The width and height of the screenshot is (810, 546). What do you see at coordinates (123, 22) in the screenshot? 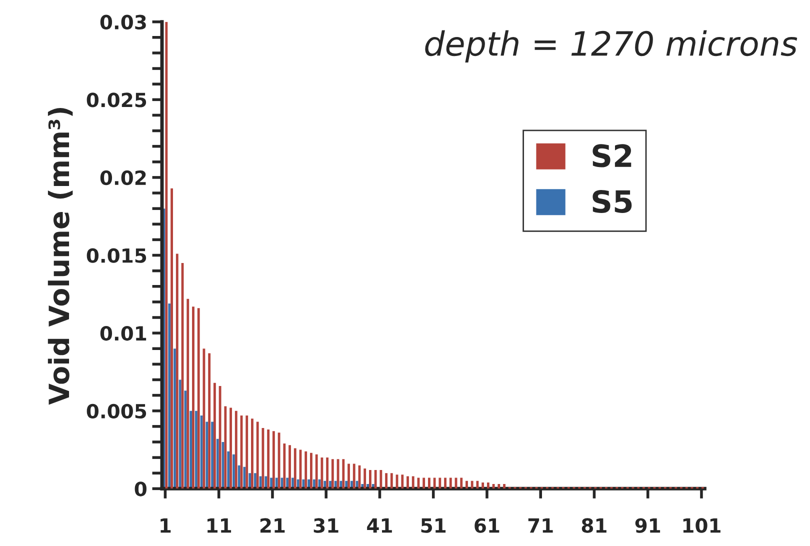
I see `y-tick-label: 0.03` at bounding box center [123, 22].